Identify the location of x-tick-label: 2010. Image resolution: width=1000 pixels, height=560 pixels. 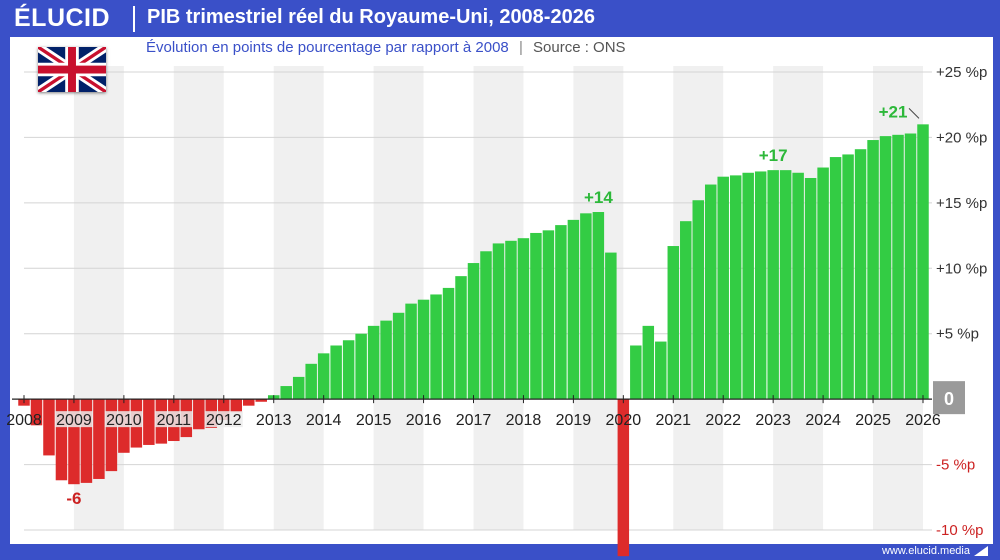
(124, 420).